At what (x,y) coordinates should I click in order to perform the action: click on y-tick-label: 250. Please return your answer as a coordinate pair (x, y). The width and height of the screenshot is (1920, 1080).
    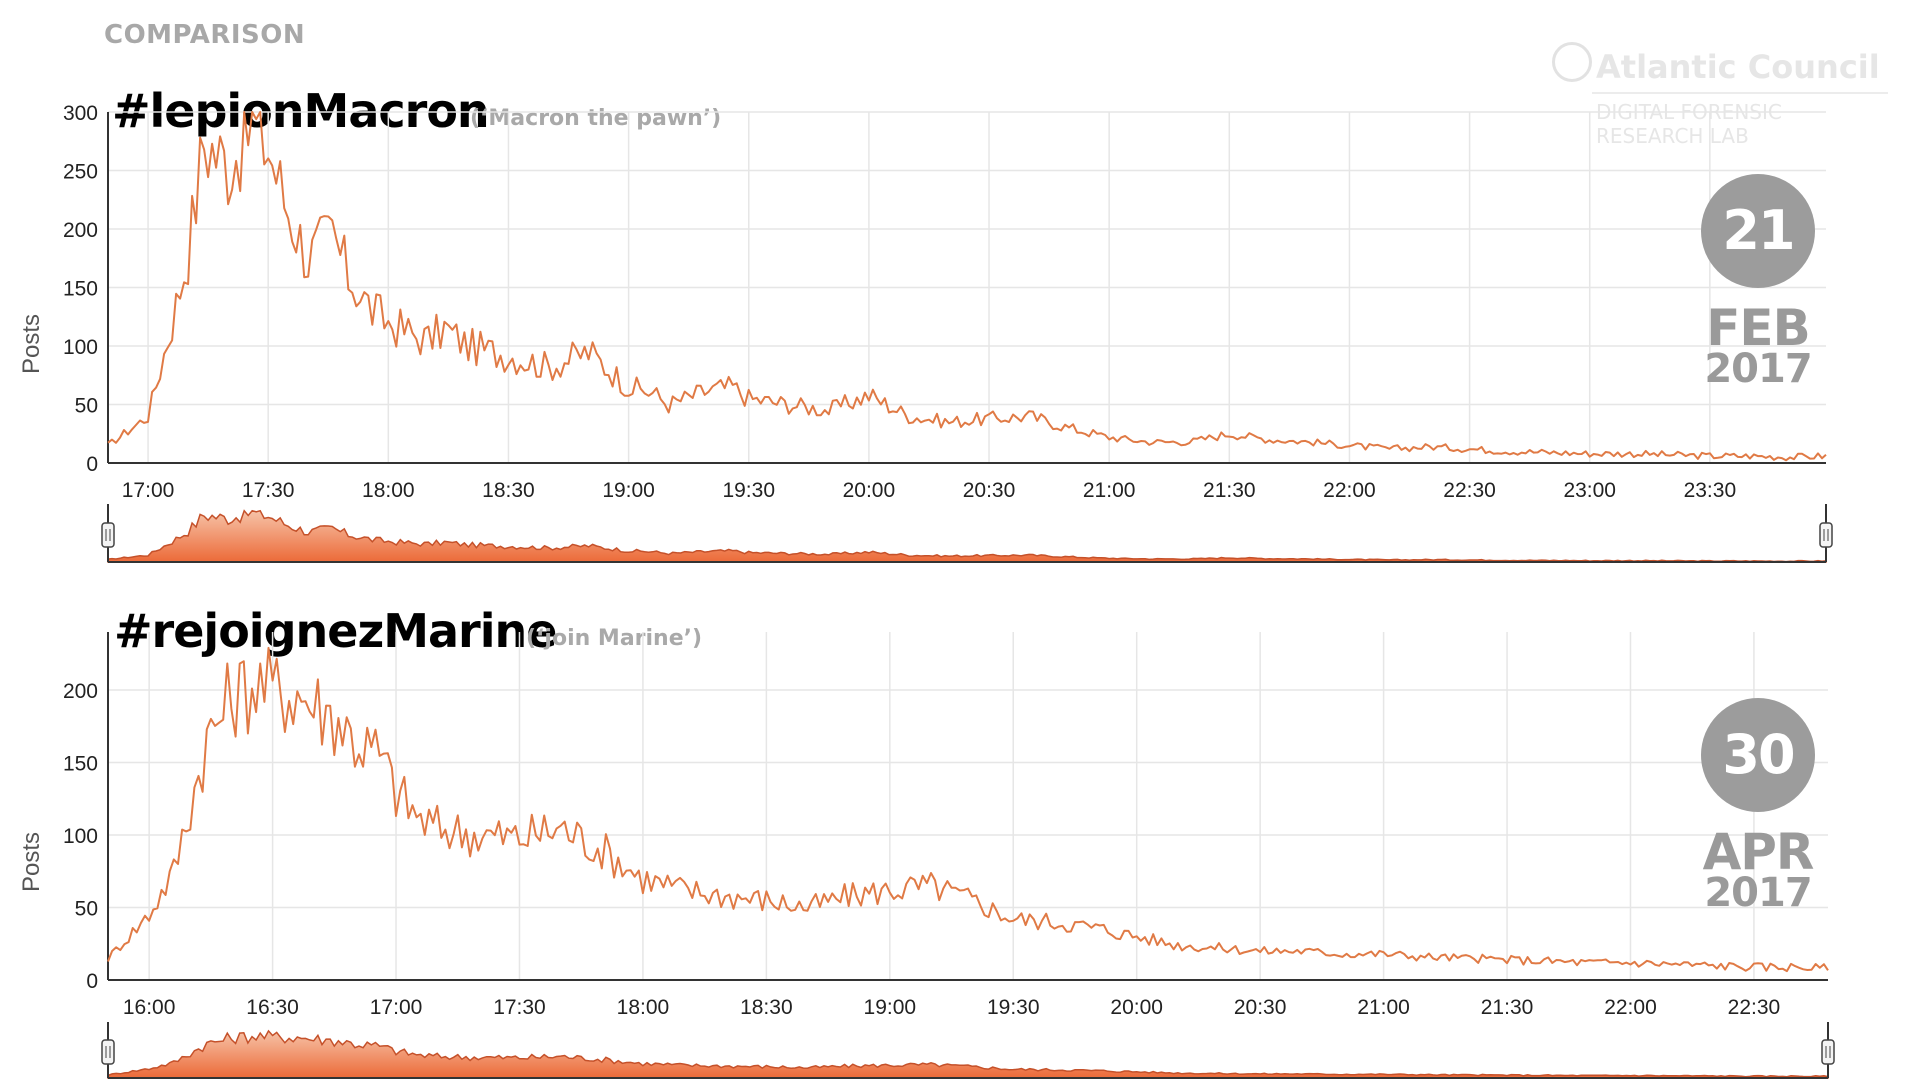
    Looking at the image, I should click on (80, 172).